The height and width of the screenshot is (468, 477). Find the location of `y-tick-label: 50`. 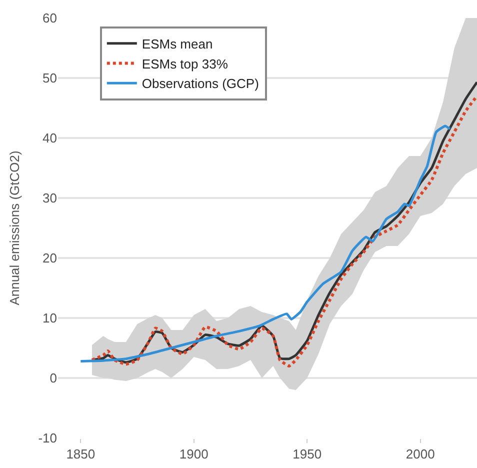

y-tick-label: 50 is located at coordinates (49, 78).